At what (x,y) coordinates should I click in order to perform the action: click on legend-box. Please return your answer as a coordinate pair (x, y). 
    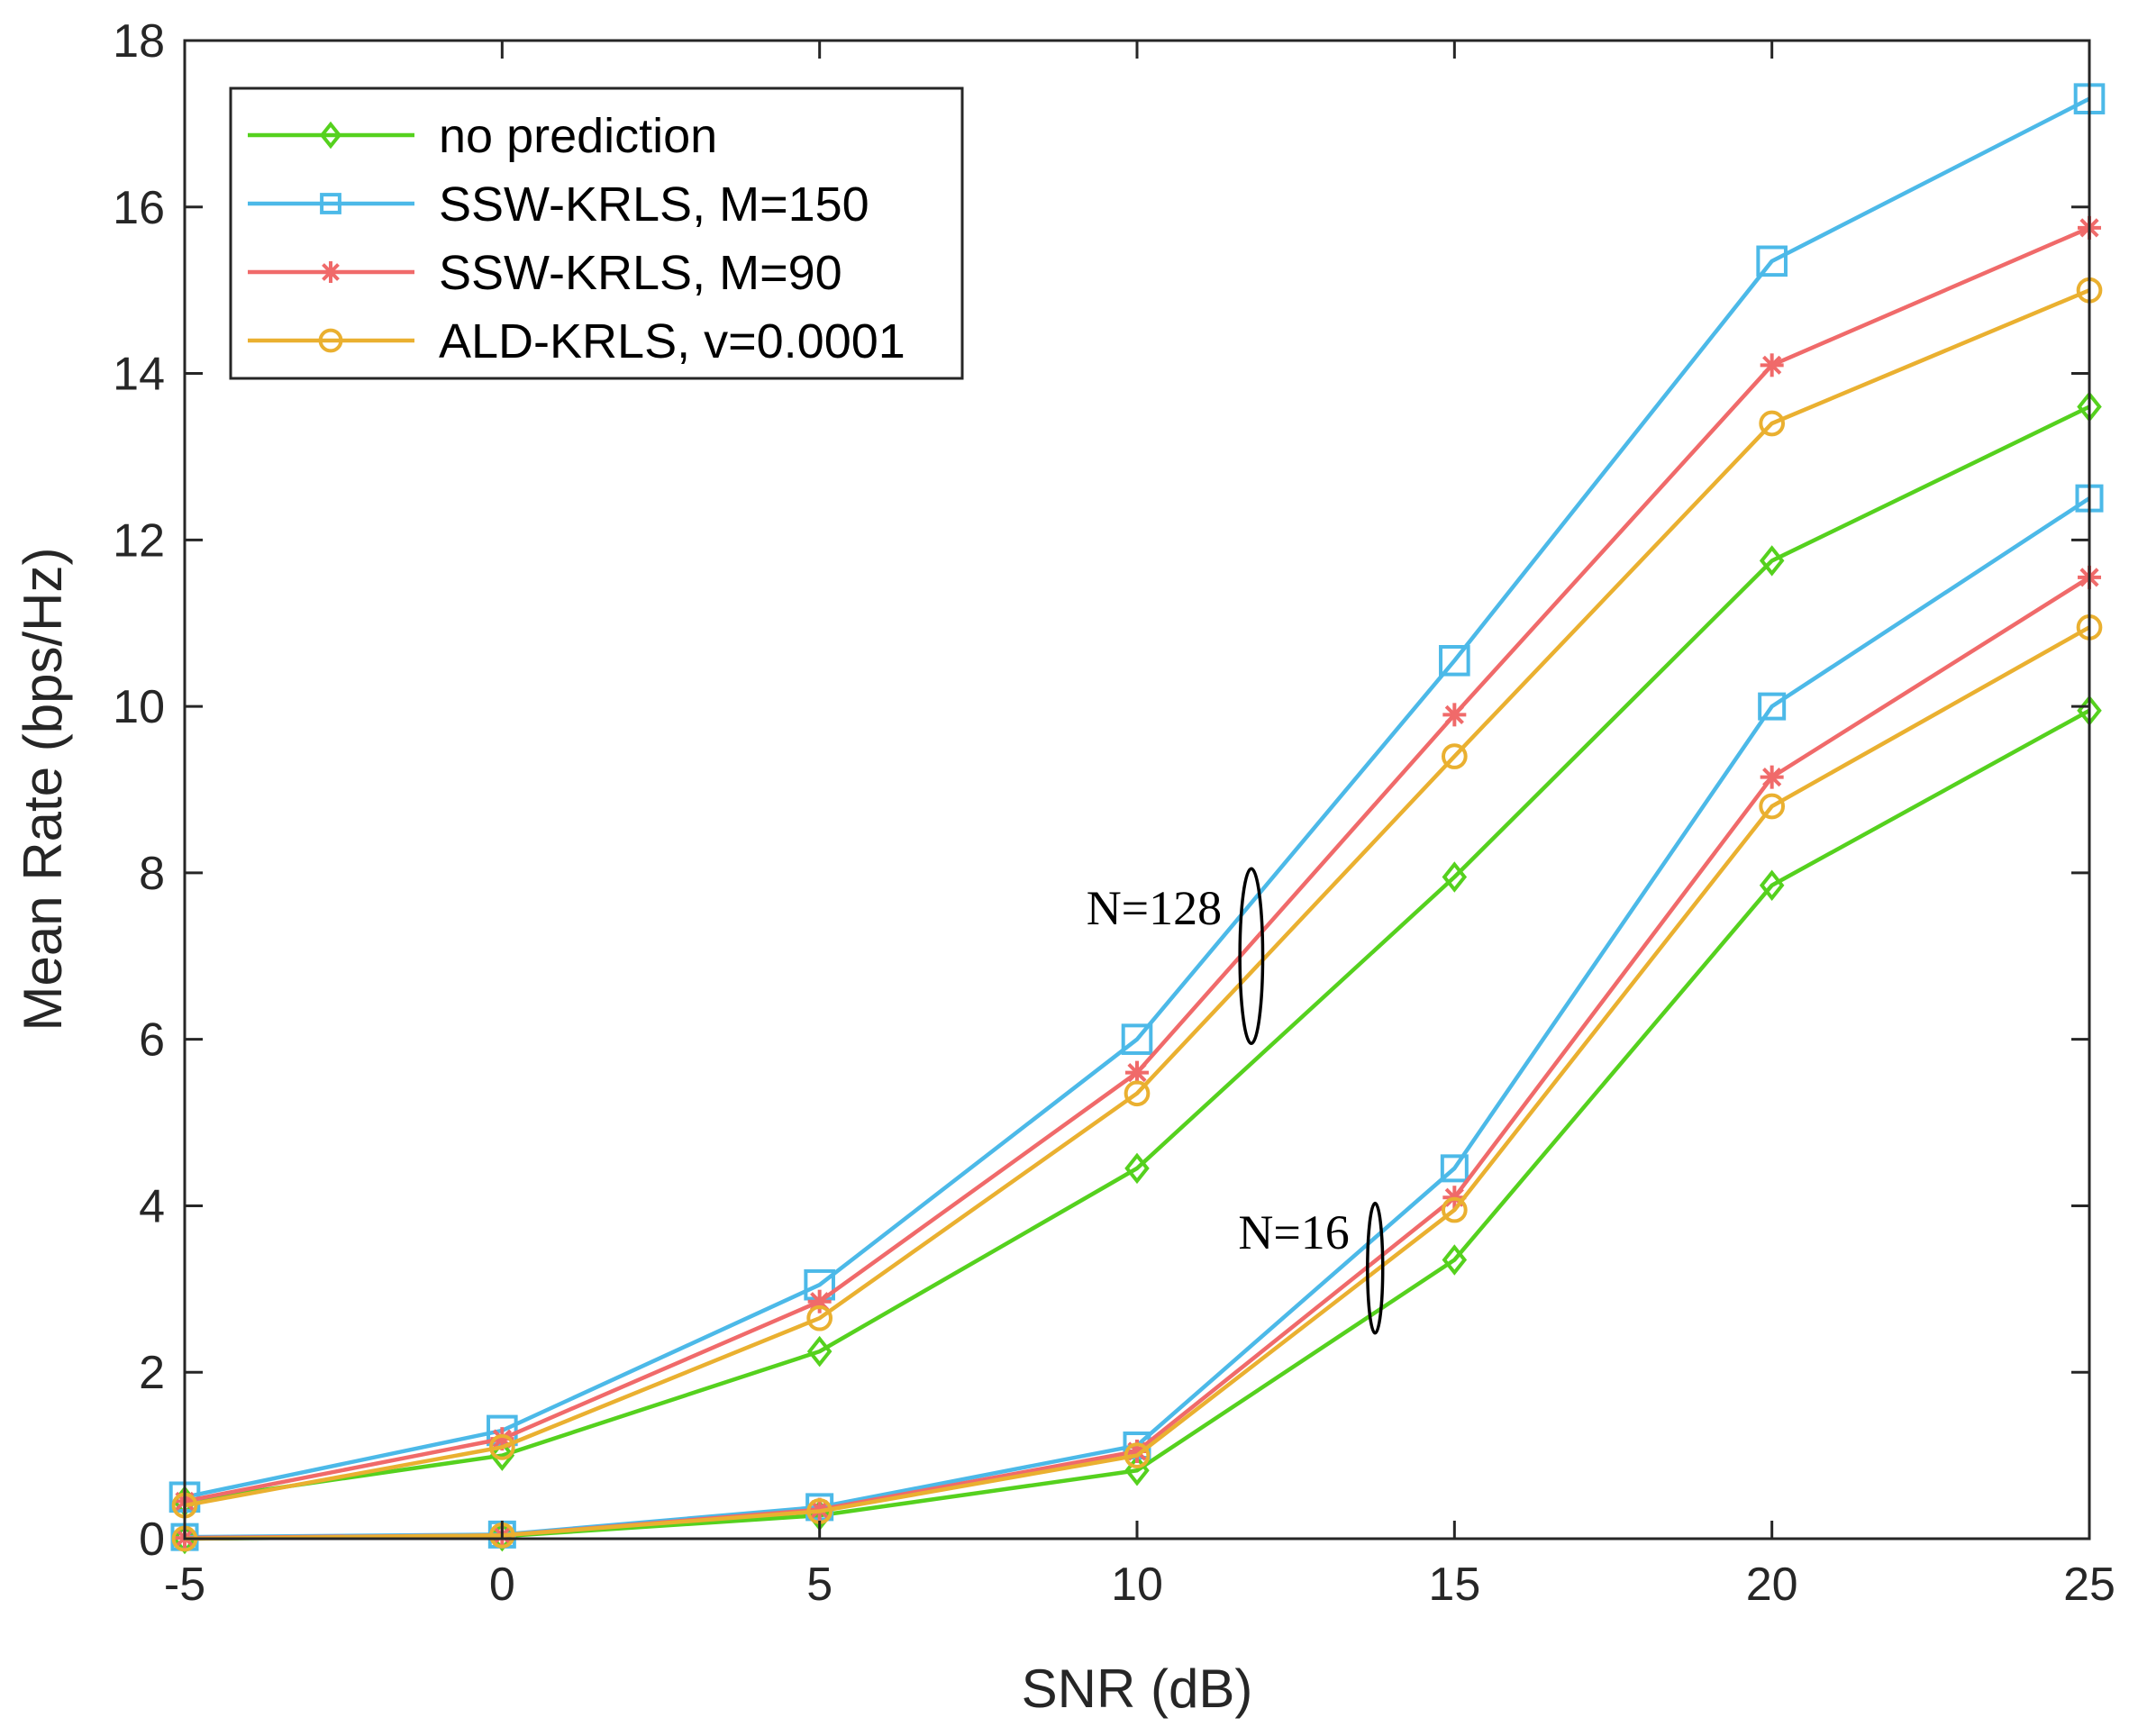
    Looking at the image, I should click on (596, 233).